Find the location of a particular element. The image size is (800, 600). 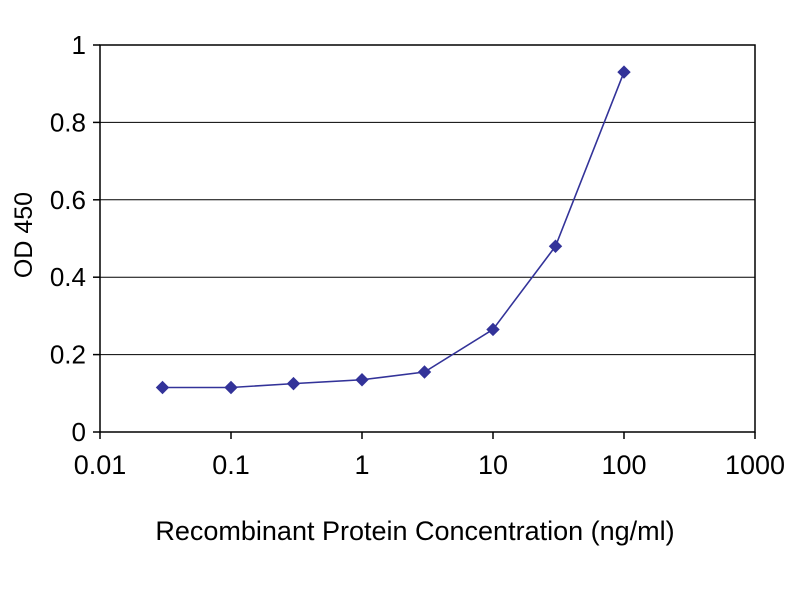

y-tick-label: 0.2 is located at coordinates (68, 355).